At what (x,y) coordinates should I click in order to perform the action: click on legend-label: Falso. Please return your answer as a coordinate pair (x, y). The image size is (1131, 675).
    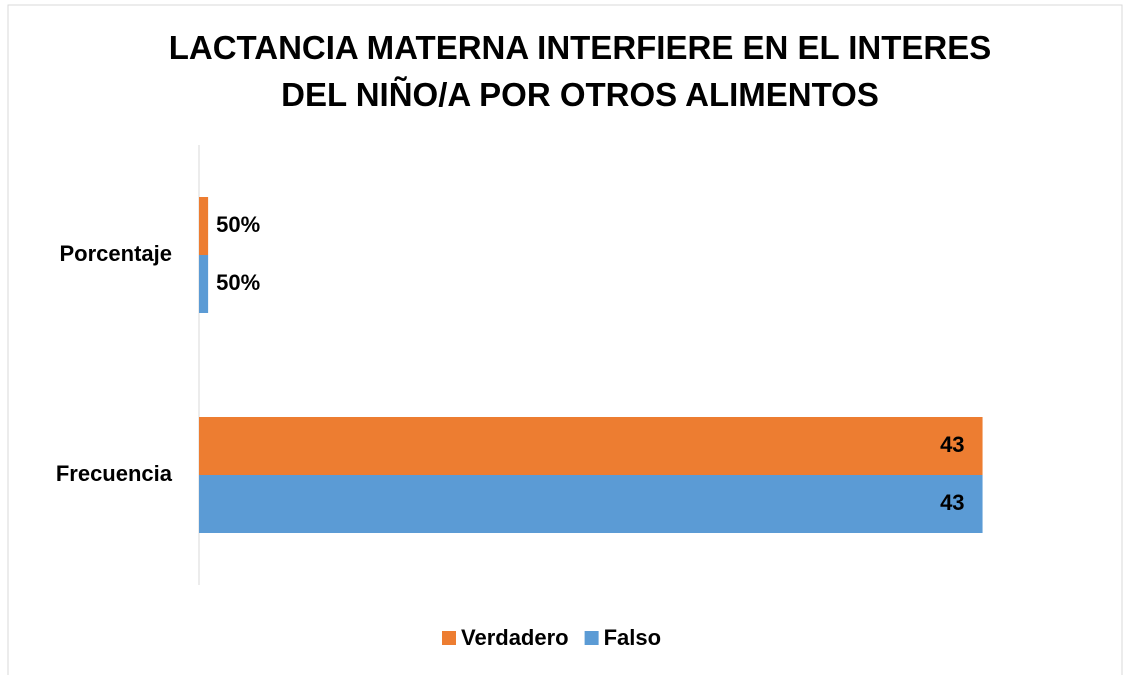
    Looking at the image, I should click on (632, 637).